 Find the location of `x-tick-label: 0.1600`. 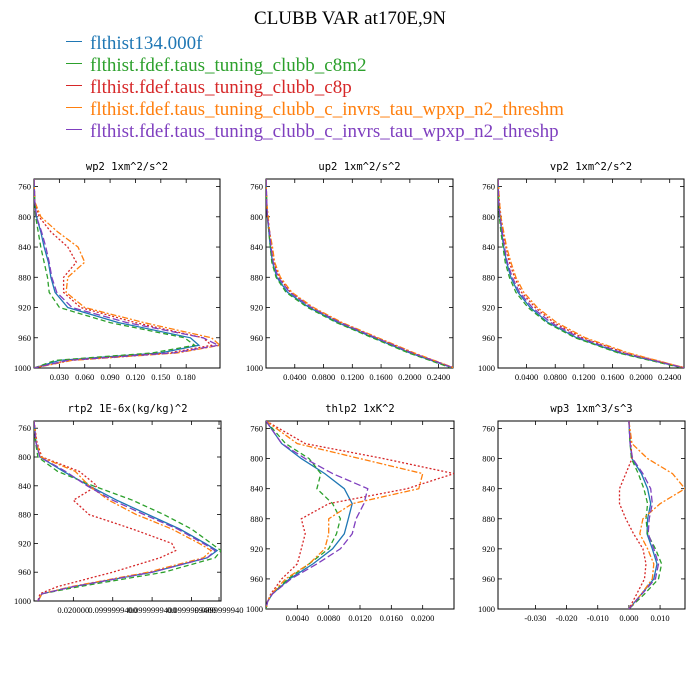

x-tick-label: 0.1600 is located at coordinates (612, 377).